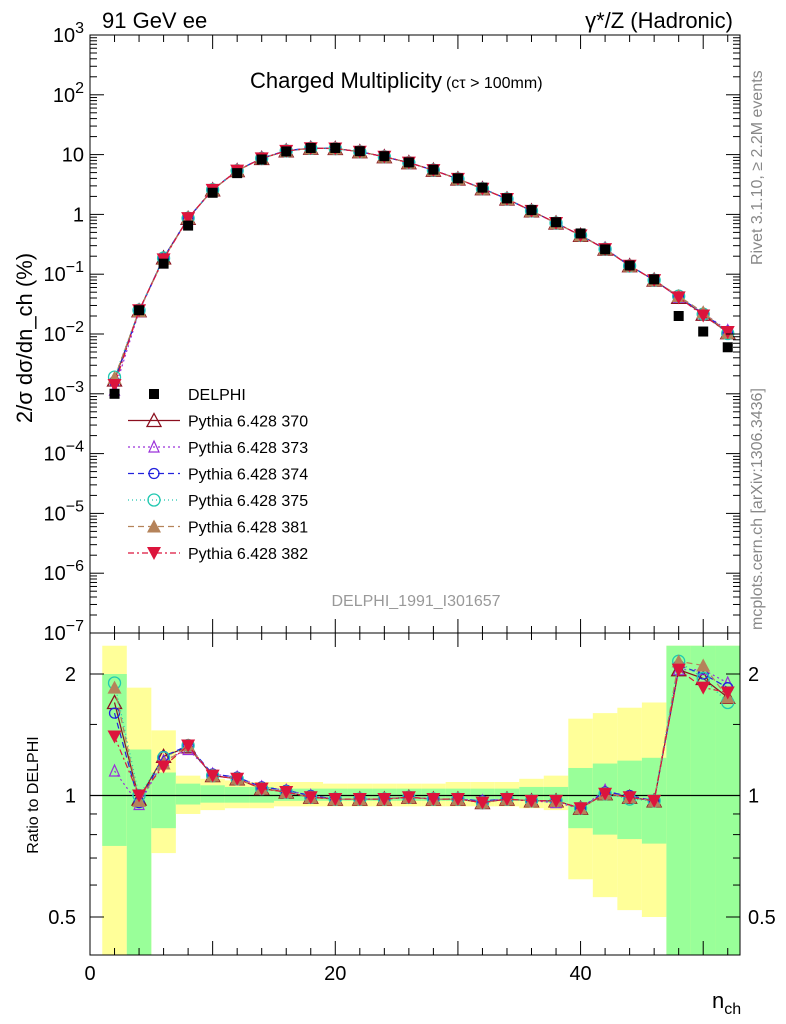  What do you see at coordinates (753, 675) in the screenshot?
I see `ratio-tick-label-right: 2` at bounding box center [753, 675].